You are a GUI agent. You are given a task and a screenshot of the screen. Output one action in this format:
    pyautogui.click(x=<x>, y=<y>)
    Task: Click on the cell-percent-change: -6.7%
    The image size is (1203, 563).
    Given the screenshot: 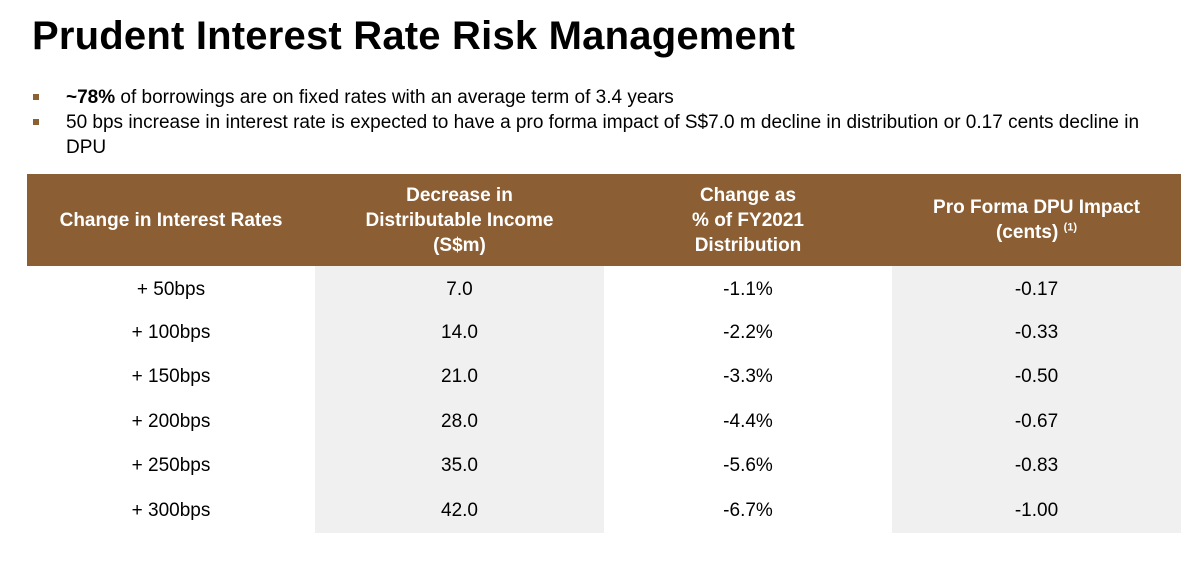 What is the action you would take?
    pyautogui.click(x=748, y=510)
    